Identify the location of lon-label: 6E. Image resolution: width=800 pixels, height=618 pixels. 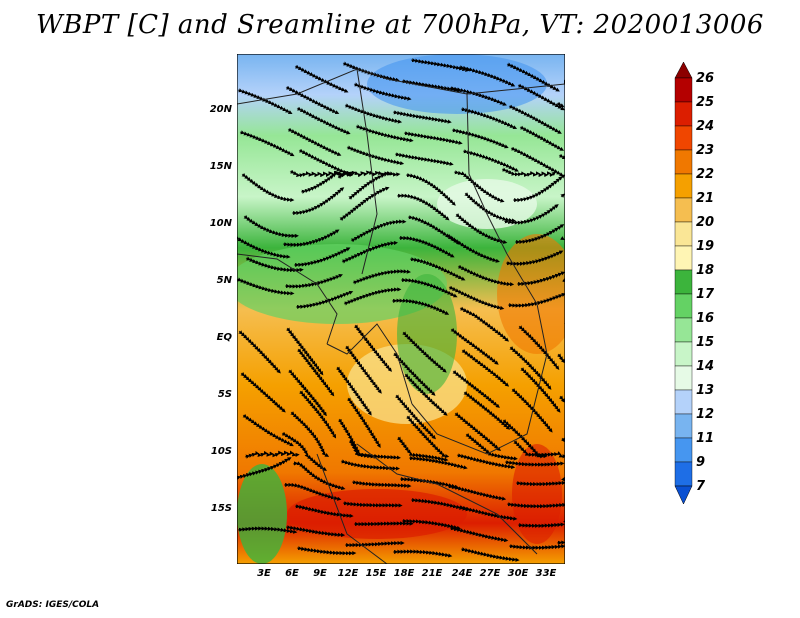
(292, 573).